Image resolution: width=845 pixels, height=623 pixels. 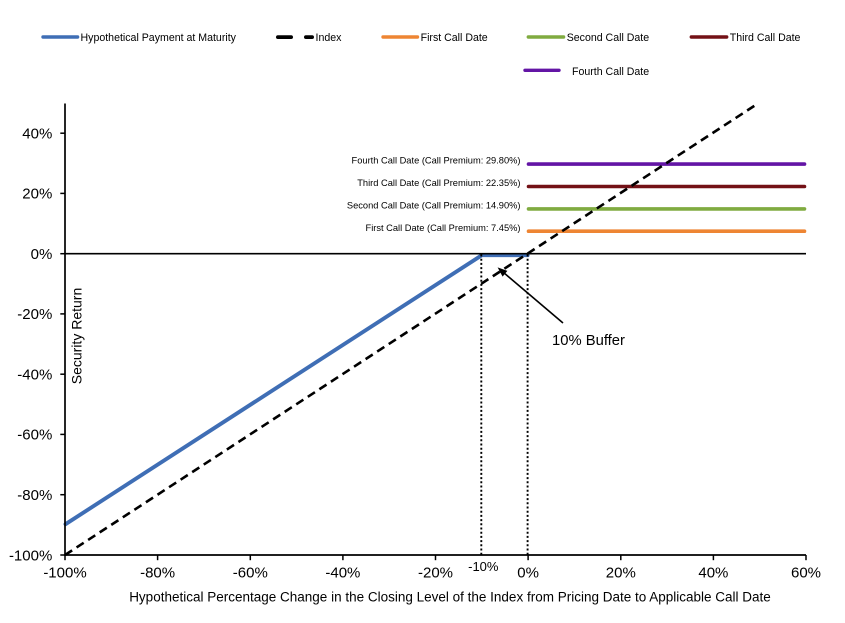 What do you see at coordinates (159, 38) in the screenshot?
I see `svg-text:Hypothetical Payment at Maturi: Hypothetical Payment at Maturity` at bounding box center [159, 38].